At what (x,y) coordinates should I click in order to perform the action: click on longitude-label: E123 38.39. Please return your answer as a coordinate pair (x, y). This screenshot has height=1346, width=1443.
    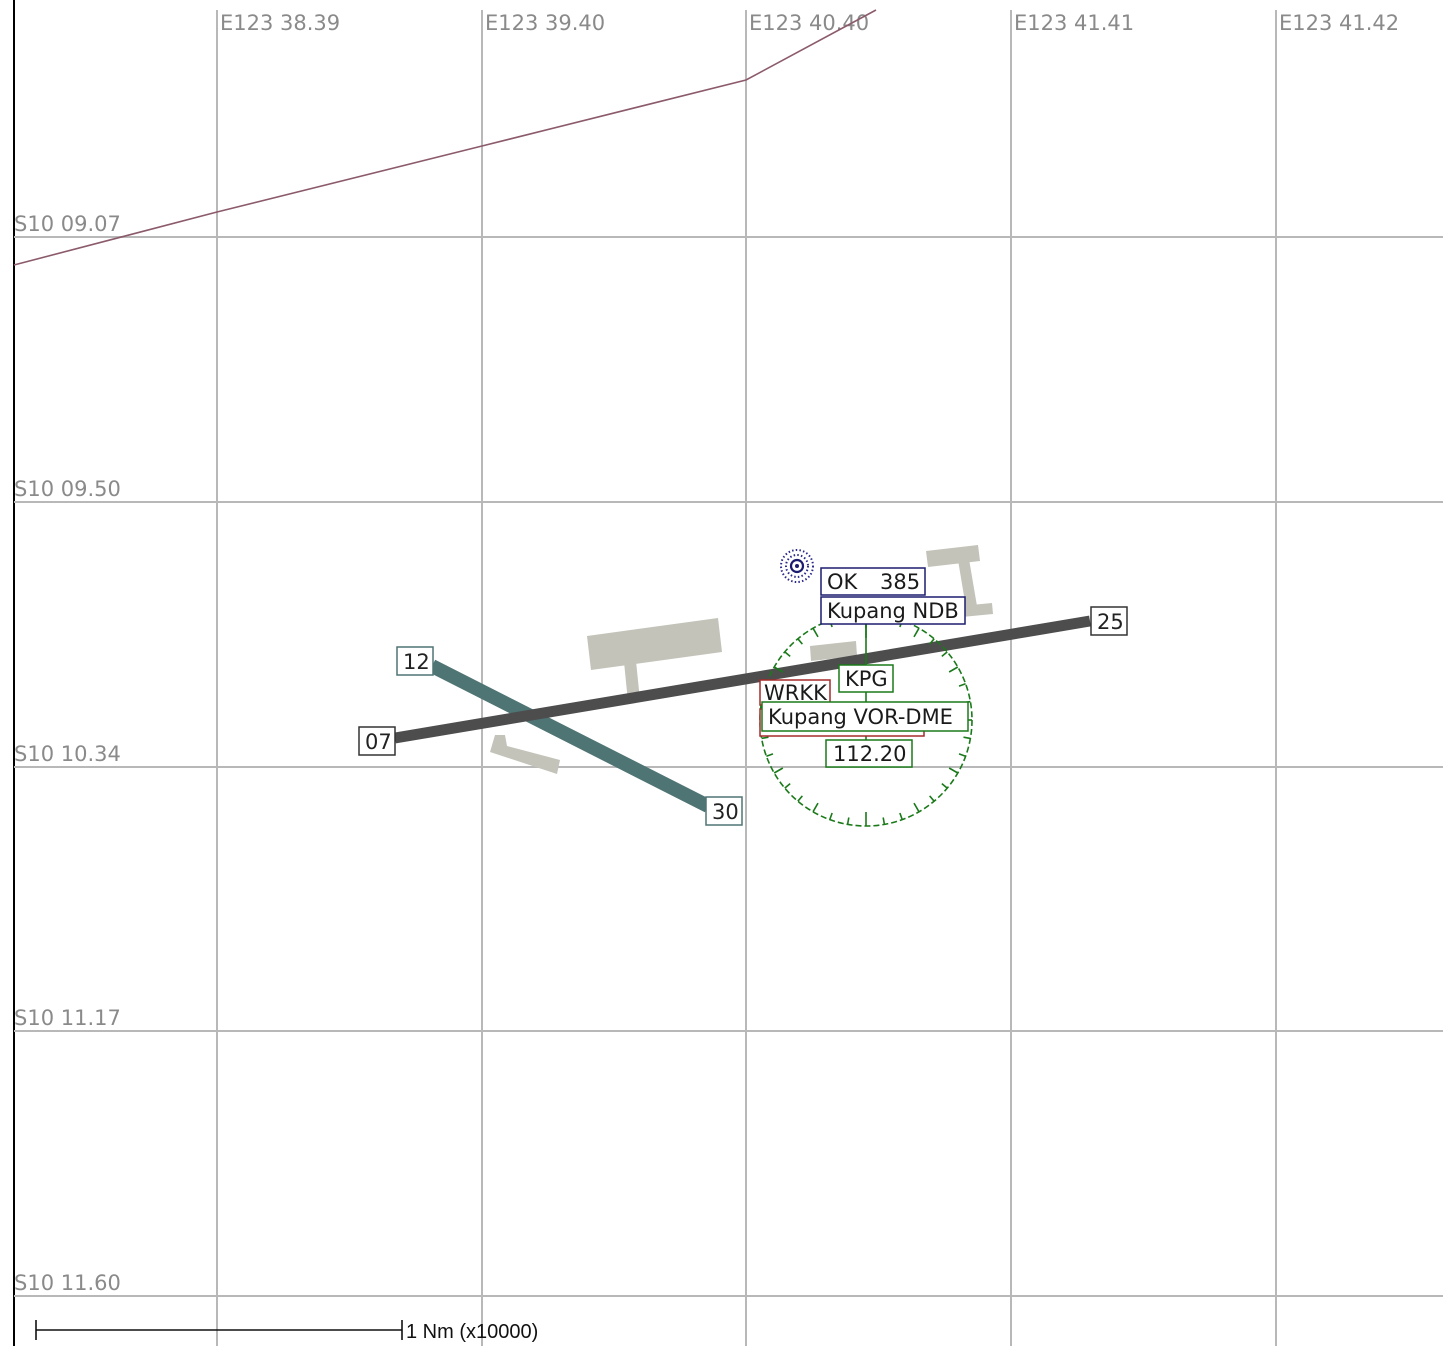
    Looking at the image, I should click on (280, 23).